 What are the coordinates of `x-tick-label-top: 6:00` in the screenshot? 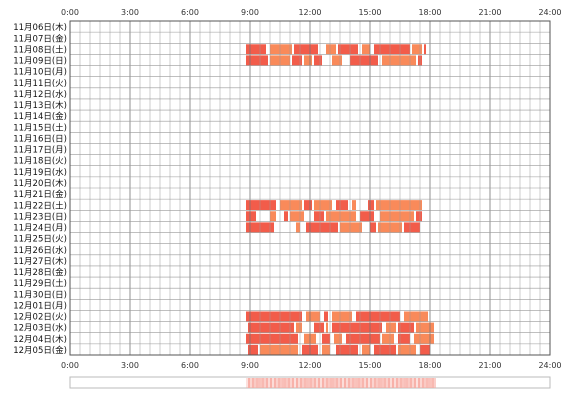 It's located at (190, 12).